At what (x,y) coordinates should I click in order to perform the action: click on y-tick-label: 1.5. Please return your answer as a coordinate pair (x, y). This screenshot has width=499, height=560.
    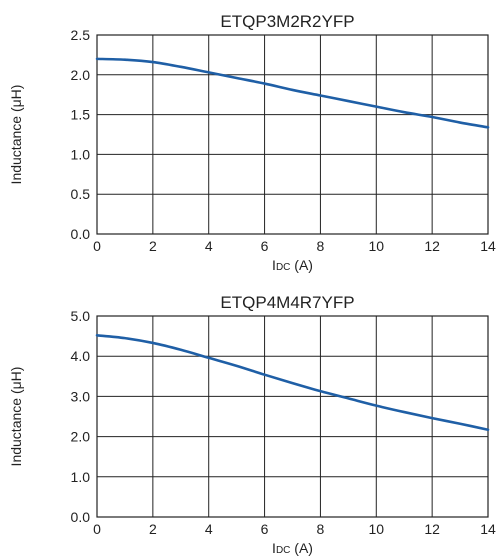
    Looking at the image, I should click on (81, 115).